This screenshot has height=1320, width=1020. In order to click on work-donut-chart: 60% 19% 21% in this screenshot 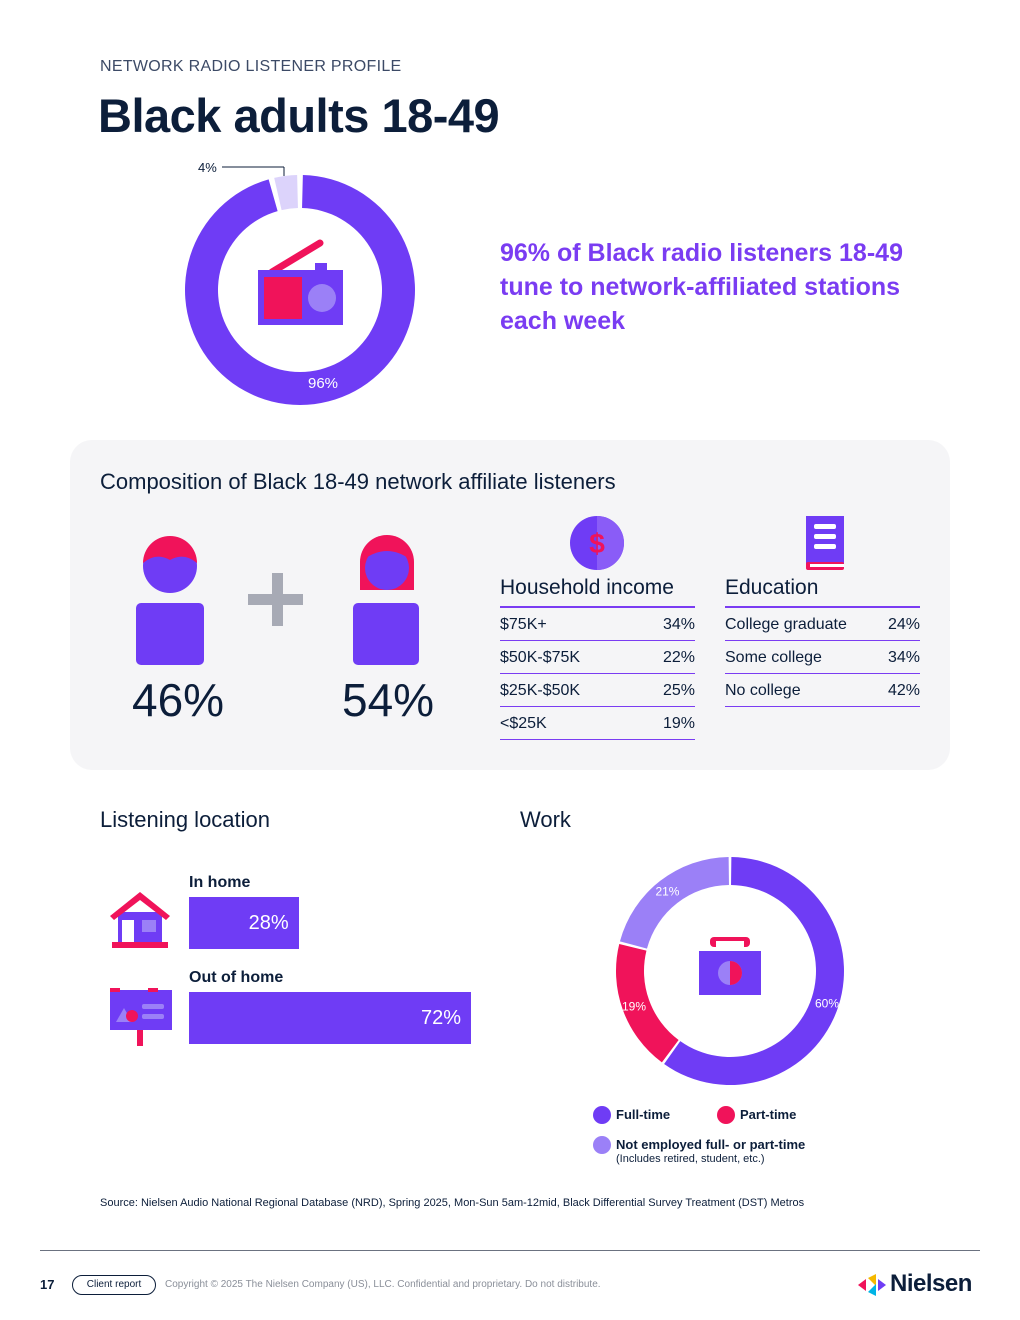, I will do `click(730, 971)`.